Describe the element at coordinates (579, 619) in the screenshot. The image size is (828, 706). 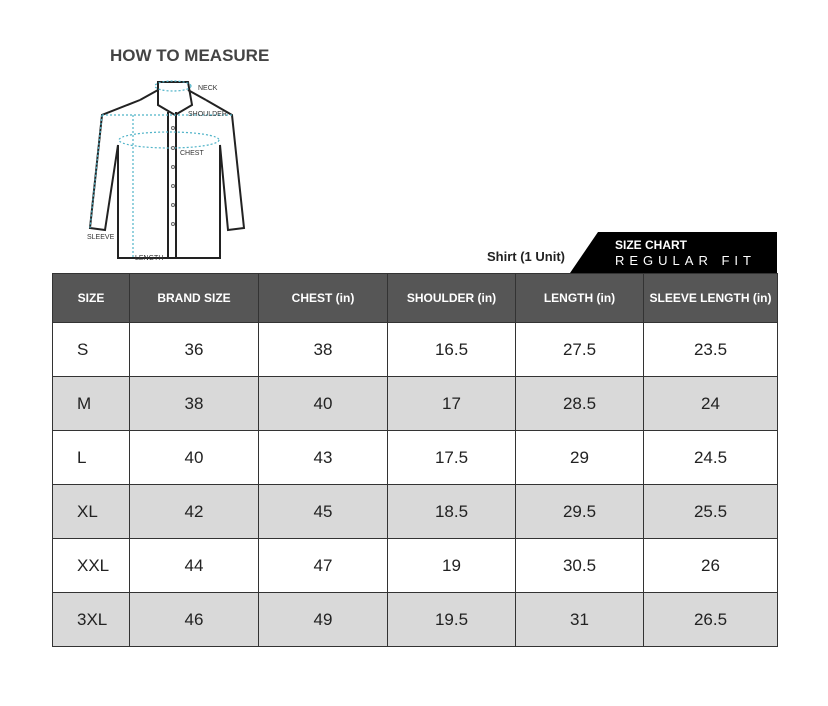
I see `cell-length: 31` at that location.